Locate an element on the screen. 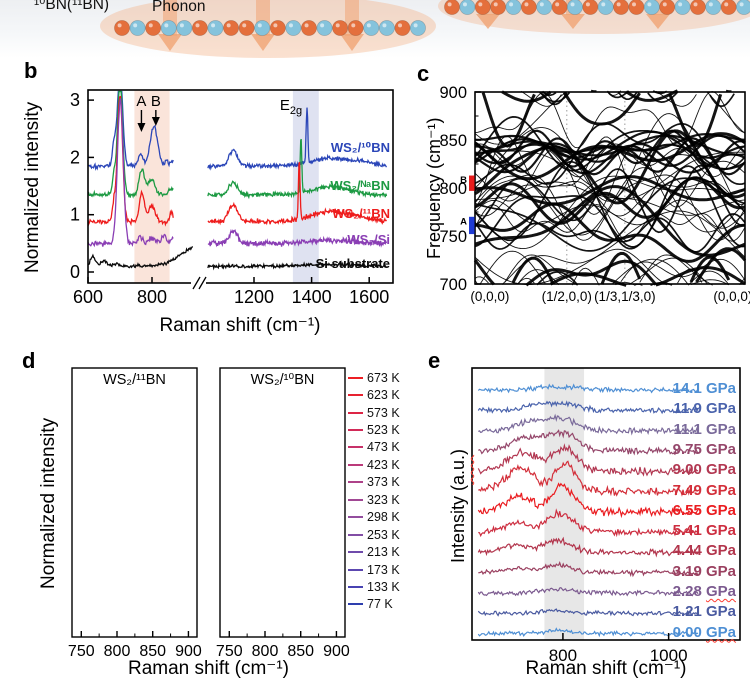 This screenshot has height=700, width=750. panel-e-ylabel-au: a.u. is located at coordinates (458, 469).